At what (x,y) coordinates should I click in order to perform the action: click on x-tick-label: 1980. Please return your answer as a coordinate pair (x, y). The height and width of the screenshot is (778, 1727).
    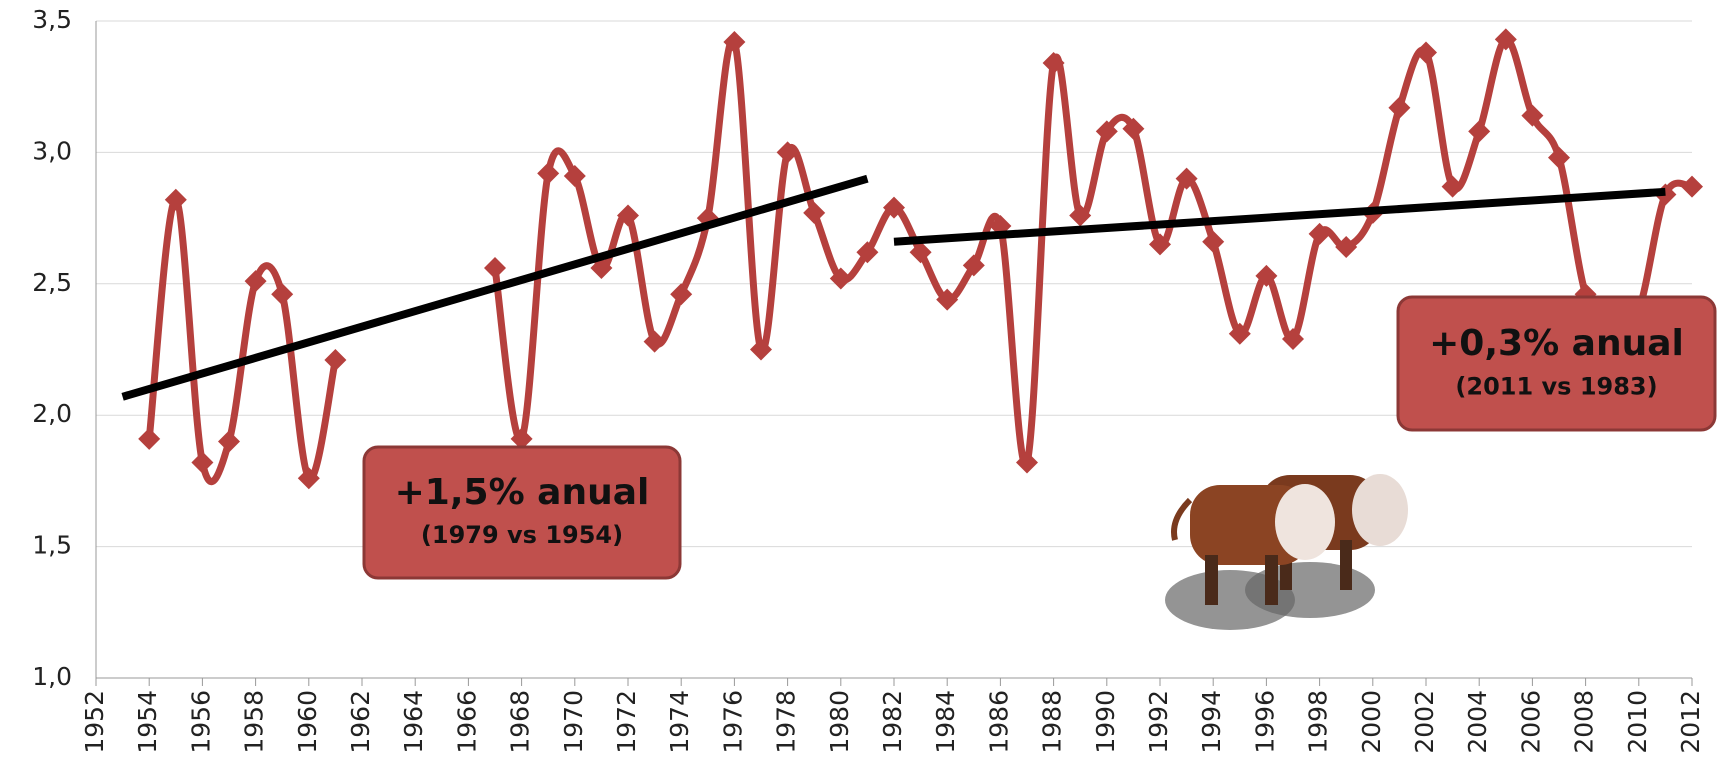
    Looking at the image, I should click on (839, 722).